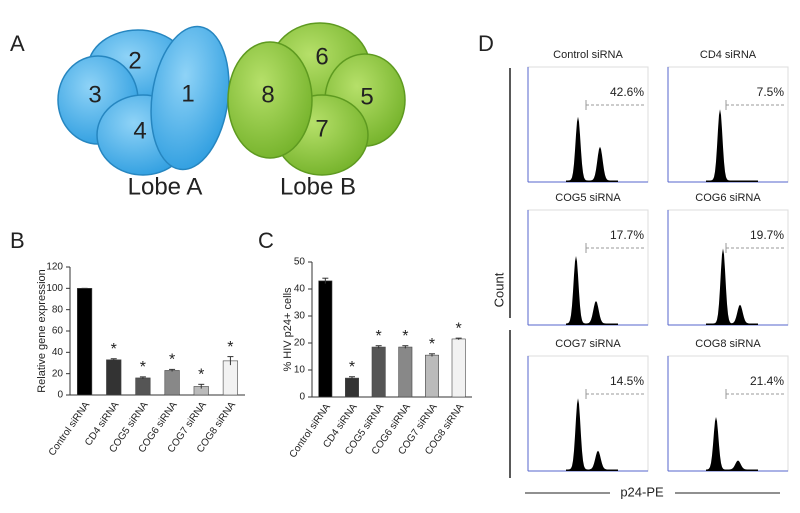 The width and height of the screenshot is (800, 513). What do you see at coordinates (771, 92) in the screenshot?
I see `gate-label: 7.5%` at bounding box center [771, 92].